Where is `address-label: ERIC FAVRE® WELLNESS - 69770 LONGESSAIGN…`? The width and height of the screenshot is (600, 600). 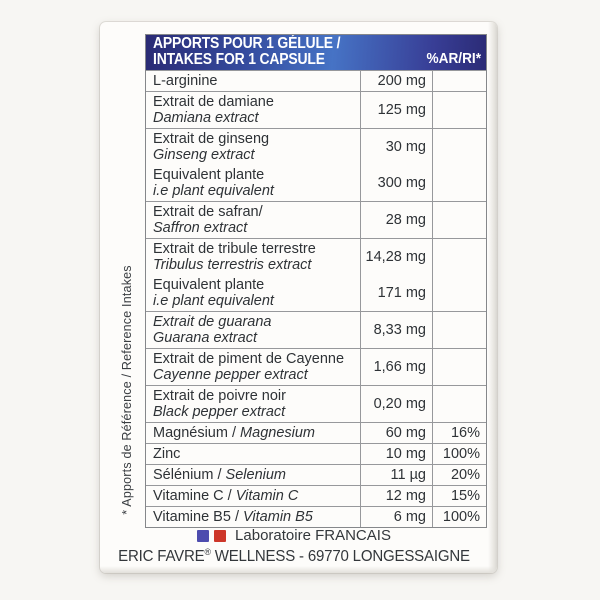
address-label: ERIC FAVRE® WELLNESS - 69770 LONGESSAIGN… is located at coordinates (294, 556).